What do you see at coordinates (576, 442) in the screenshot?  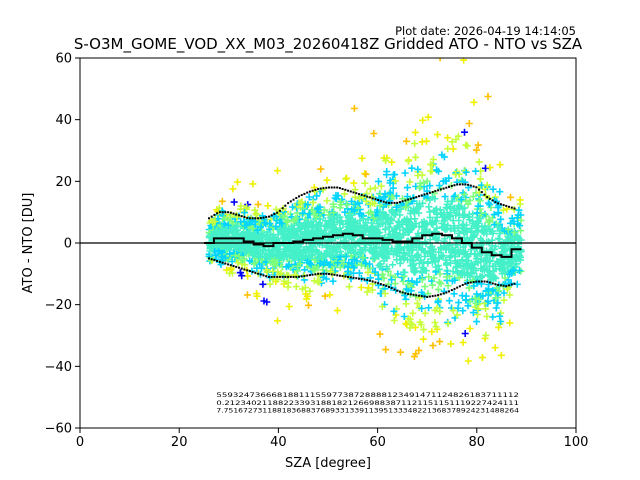 I see `x-tick-label: 100` at bounding box center [576, 442].